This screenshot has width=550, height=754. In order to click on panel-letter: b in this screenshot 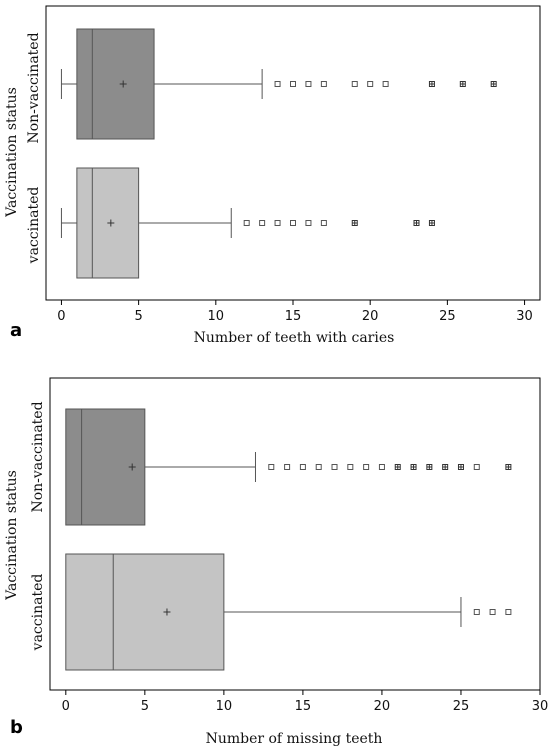, I will do `click(16, 727)`.